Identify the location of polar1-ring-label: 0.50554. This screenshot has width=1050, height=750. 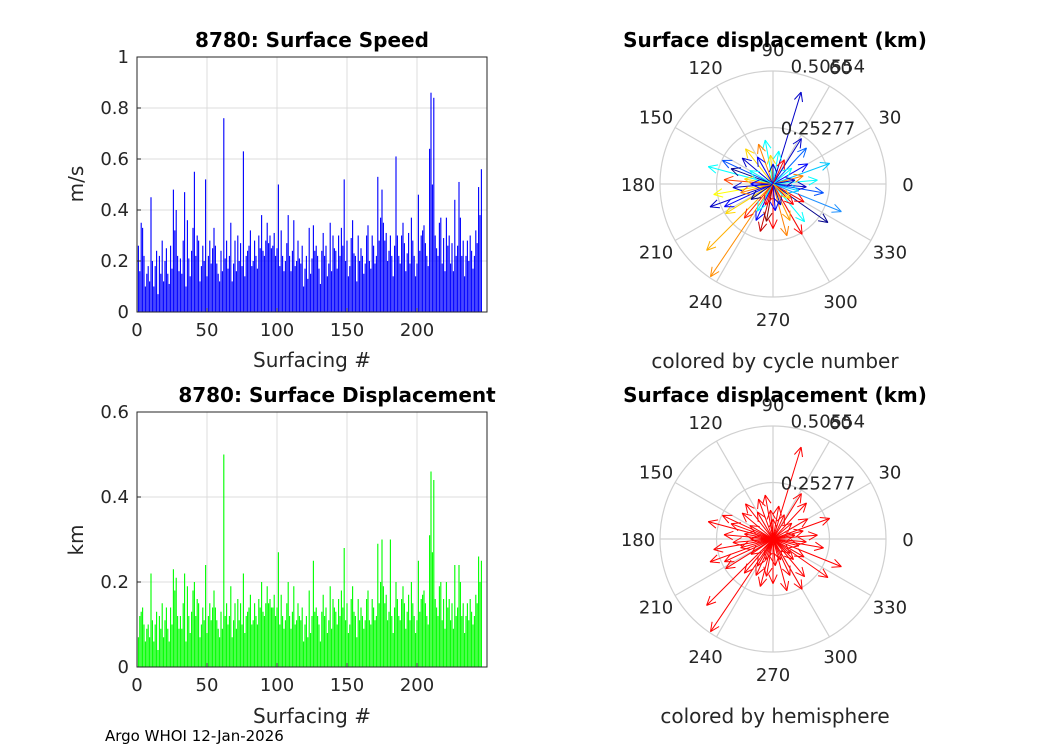
(828, 67).